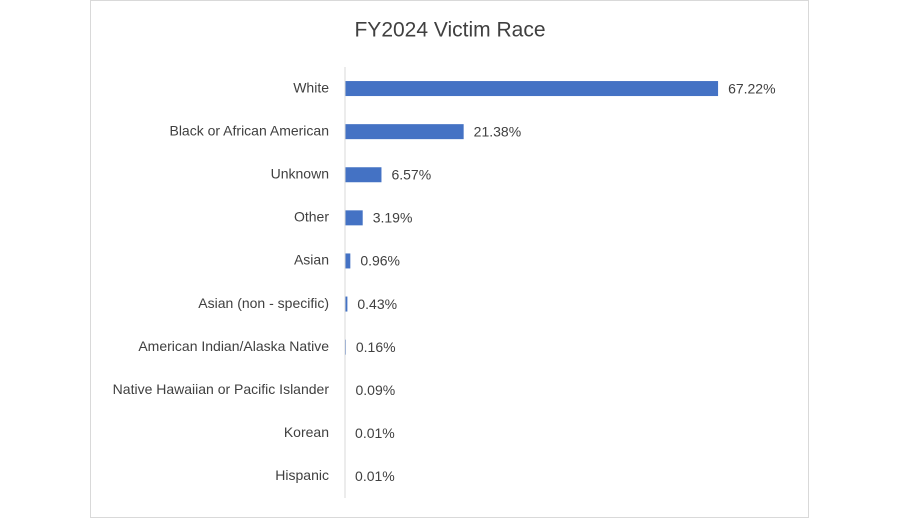 The image size is (900, 519). Describe the element at coordinates (497, 131) in the screenshot. I see `value-label: 21.38%` at that location.